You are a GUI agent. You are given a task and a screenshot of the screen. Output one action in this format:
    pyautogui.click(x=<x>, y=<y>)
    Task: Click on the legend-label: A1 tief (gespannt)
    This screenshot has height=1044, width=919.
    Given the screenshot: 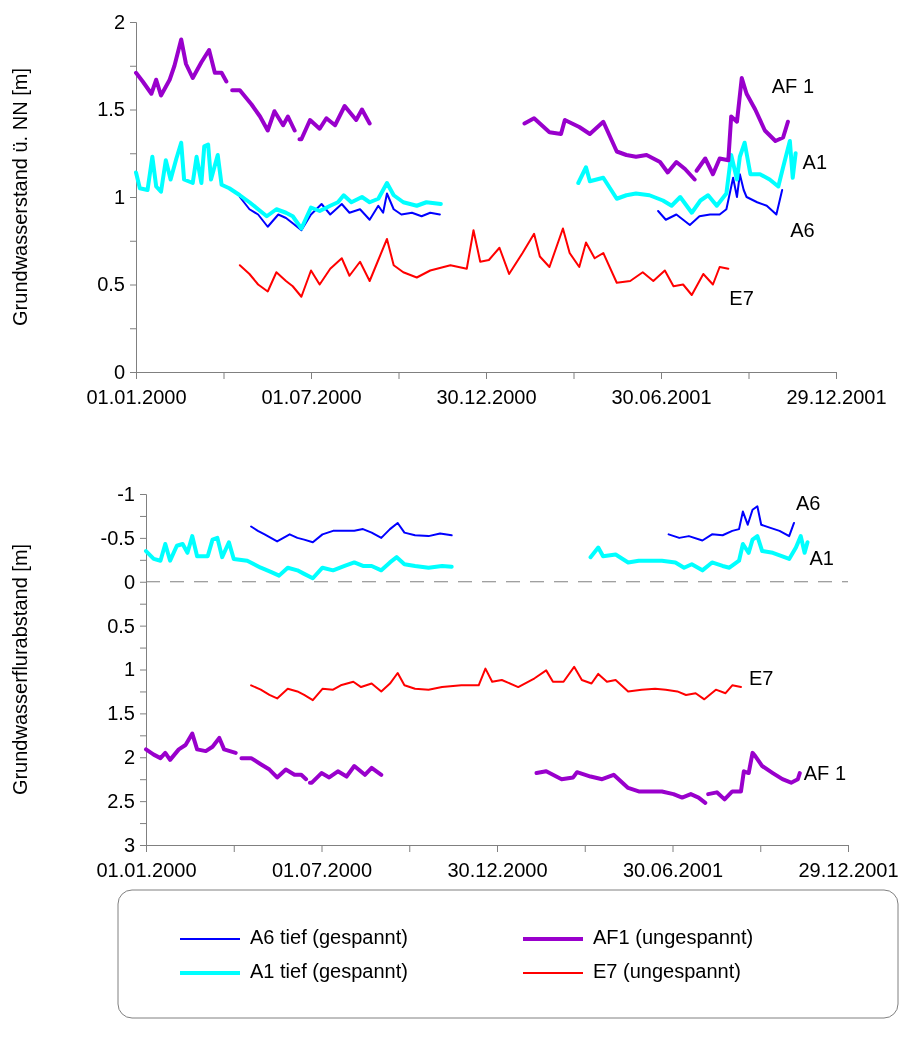 What is the action you would take?
    pyautogui.click(x=329, y=971)
    